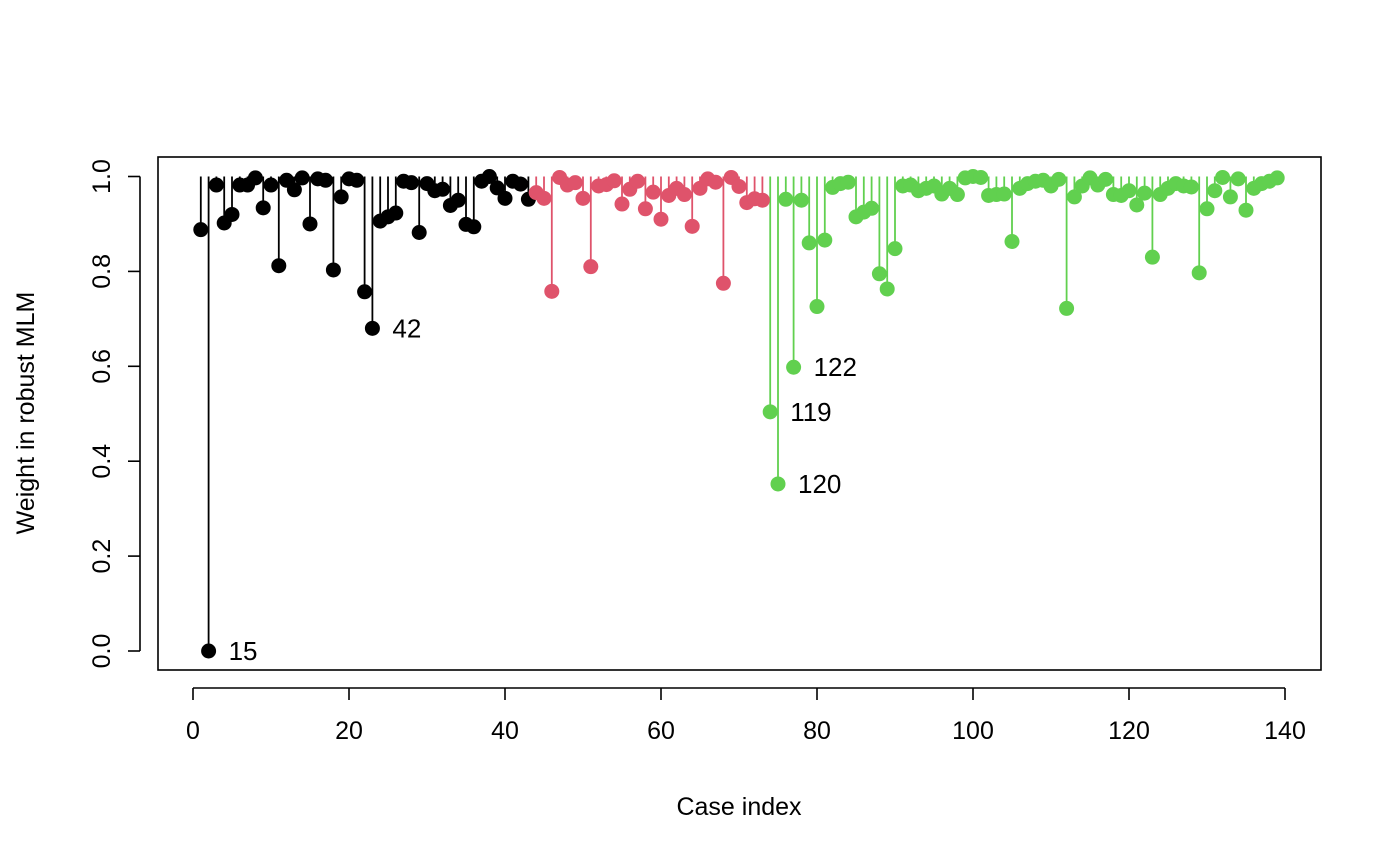 The image size is (1400, 866). Describe the element at coordinates (817, 731) in the screenshot. I see `x-tick-label: 80` at that location.